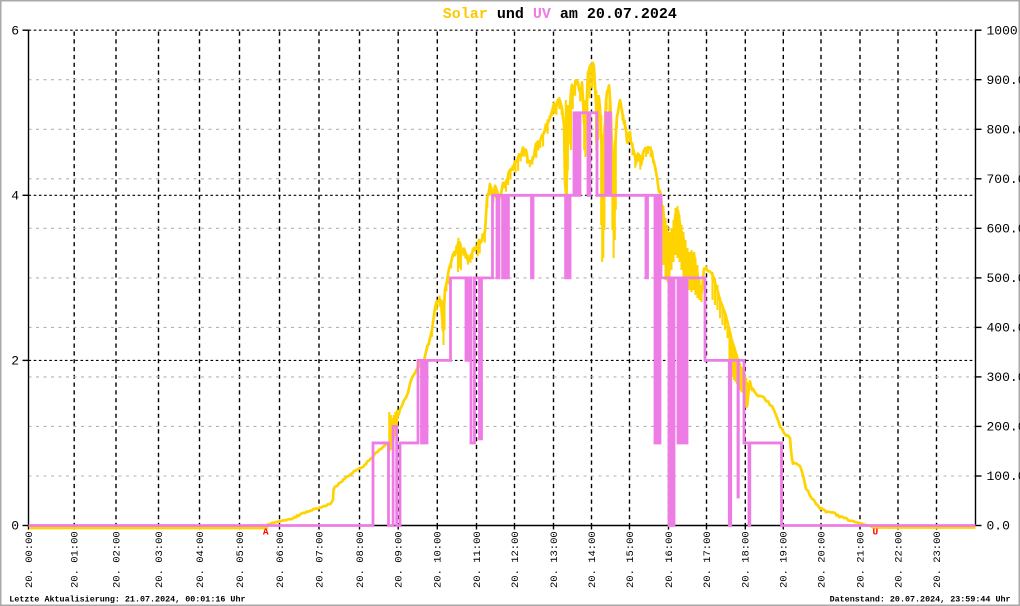 This screenshot has width=1020, height=606. I want to click on svg-text: 20. 09:00, so click(400, 559).